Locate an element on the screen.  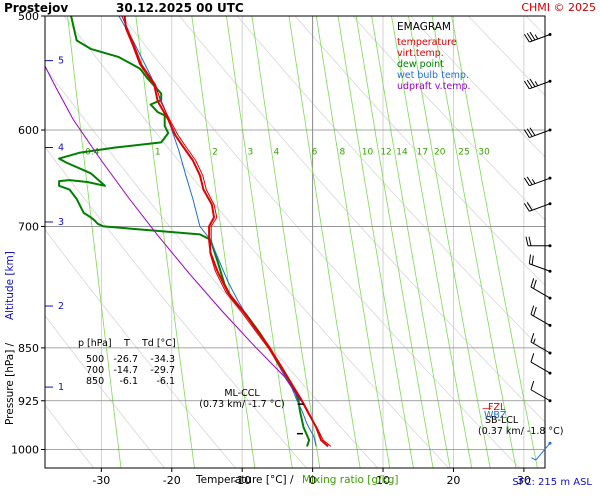
table-header-p: p [hPa] is located at coordinates (95, 343).